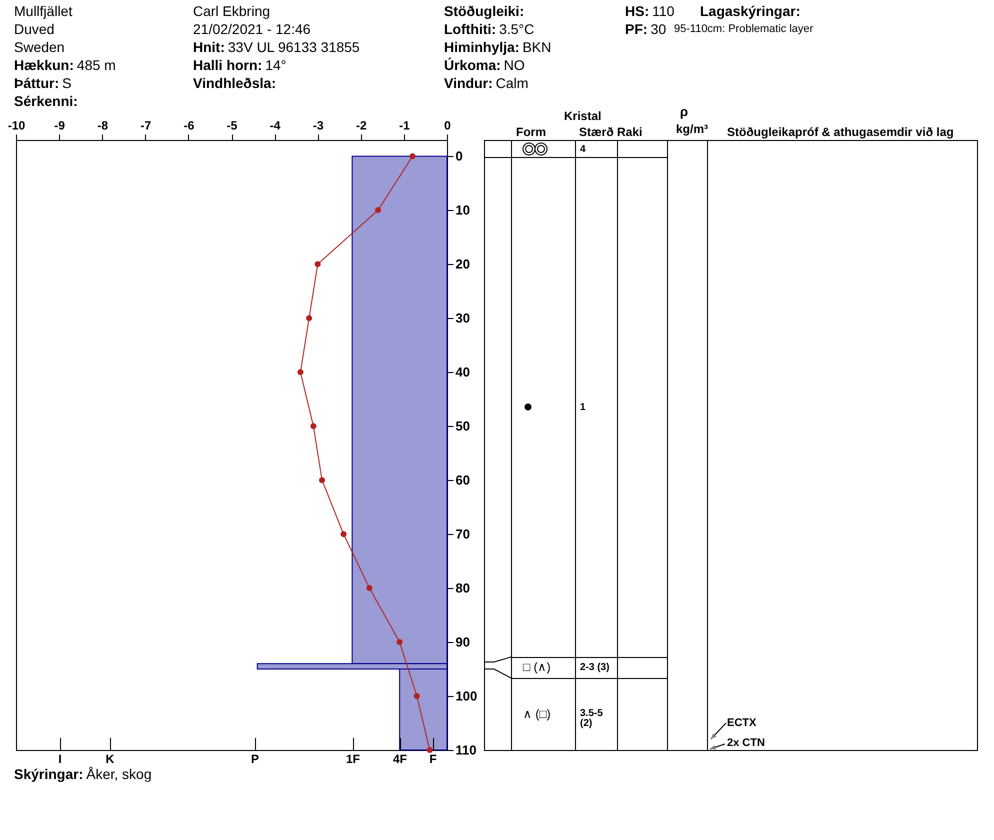 The width and height of the screenshot is (994, 840). I want to click on y-tick-label: 40, so click(463, 372).